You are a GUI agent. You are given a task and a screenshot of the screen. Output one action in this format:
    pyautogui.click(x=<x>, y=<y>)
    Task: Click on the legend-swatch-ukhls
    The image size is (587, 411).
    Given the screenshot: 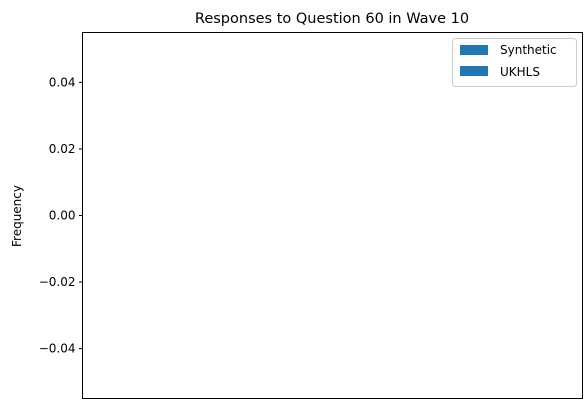 What is the action you would take?
    pyautogui.click(x=474, y=71)
    